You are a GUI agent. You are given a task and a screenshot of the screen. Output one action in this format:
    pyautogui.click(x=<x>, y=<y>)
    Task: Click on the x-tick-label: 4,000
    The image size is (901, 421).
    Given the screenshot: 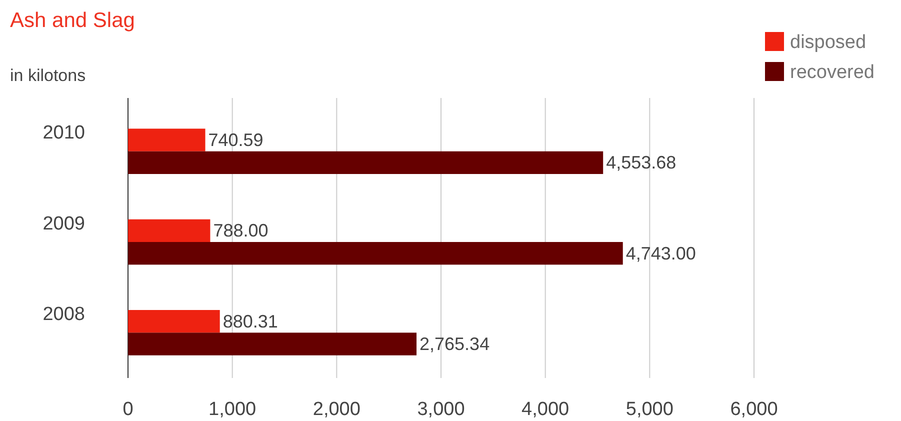 What is the action you would take?
    pyautogui.click(x=546, y=409)
    